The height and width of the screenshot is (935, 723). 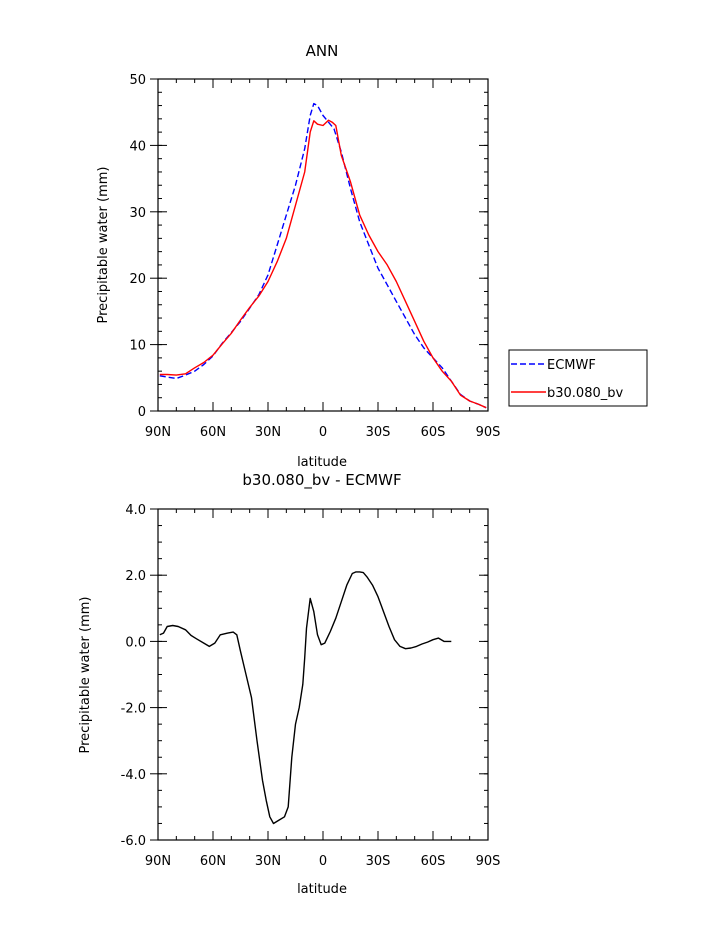 I want to click on y-tick-label: 0, so click(x=142, y=412).